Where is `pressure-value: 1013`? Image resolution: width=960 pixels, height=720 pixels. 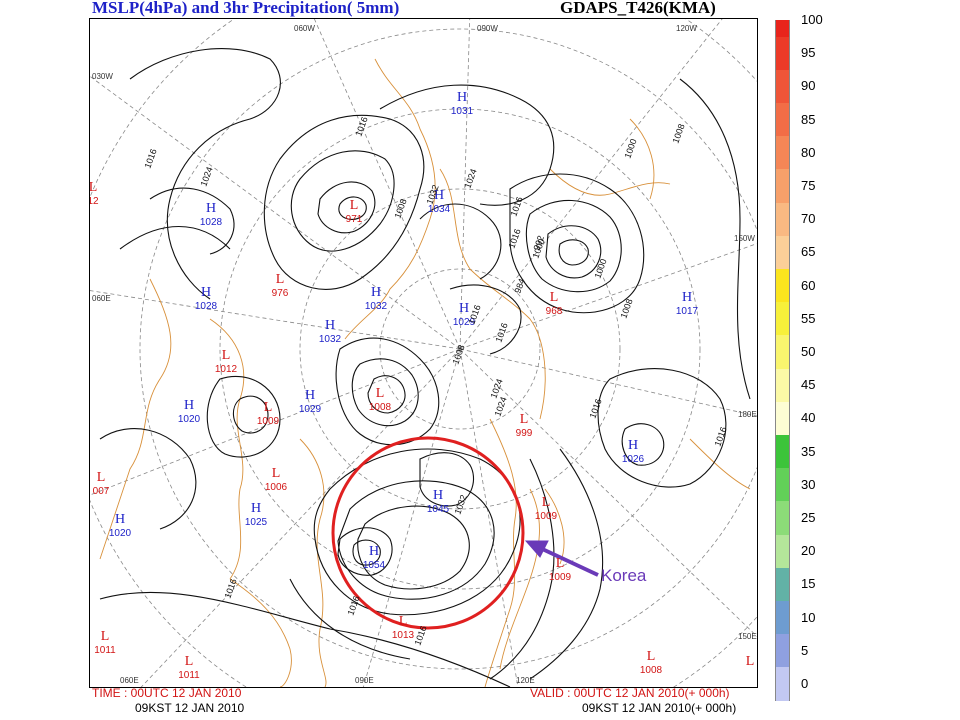
pressure-value: 1013 is located at coordinates (403, 635).